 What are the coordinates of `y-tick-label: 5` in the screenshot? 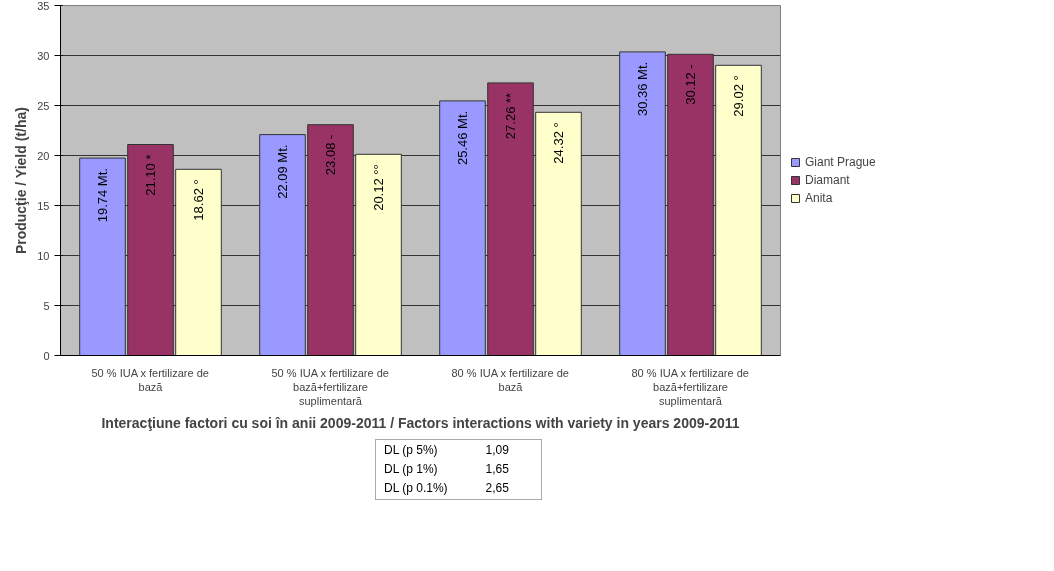 It's located at (46, 305).